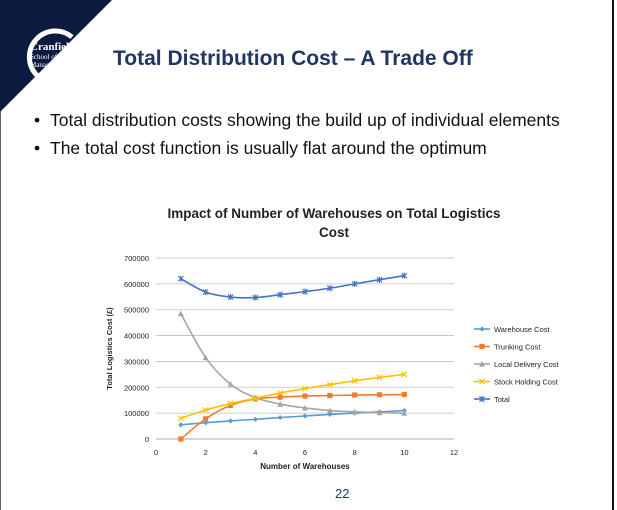 The width and height of the screenshot is (617, 510). I want to click on legend-label: Stock Holding Cost, so click(526, 382).